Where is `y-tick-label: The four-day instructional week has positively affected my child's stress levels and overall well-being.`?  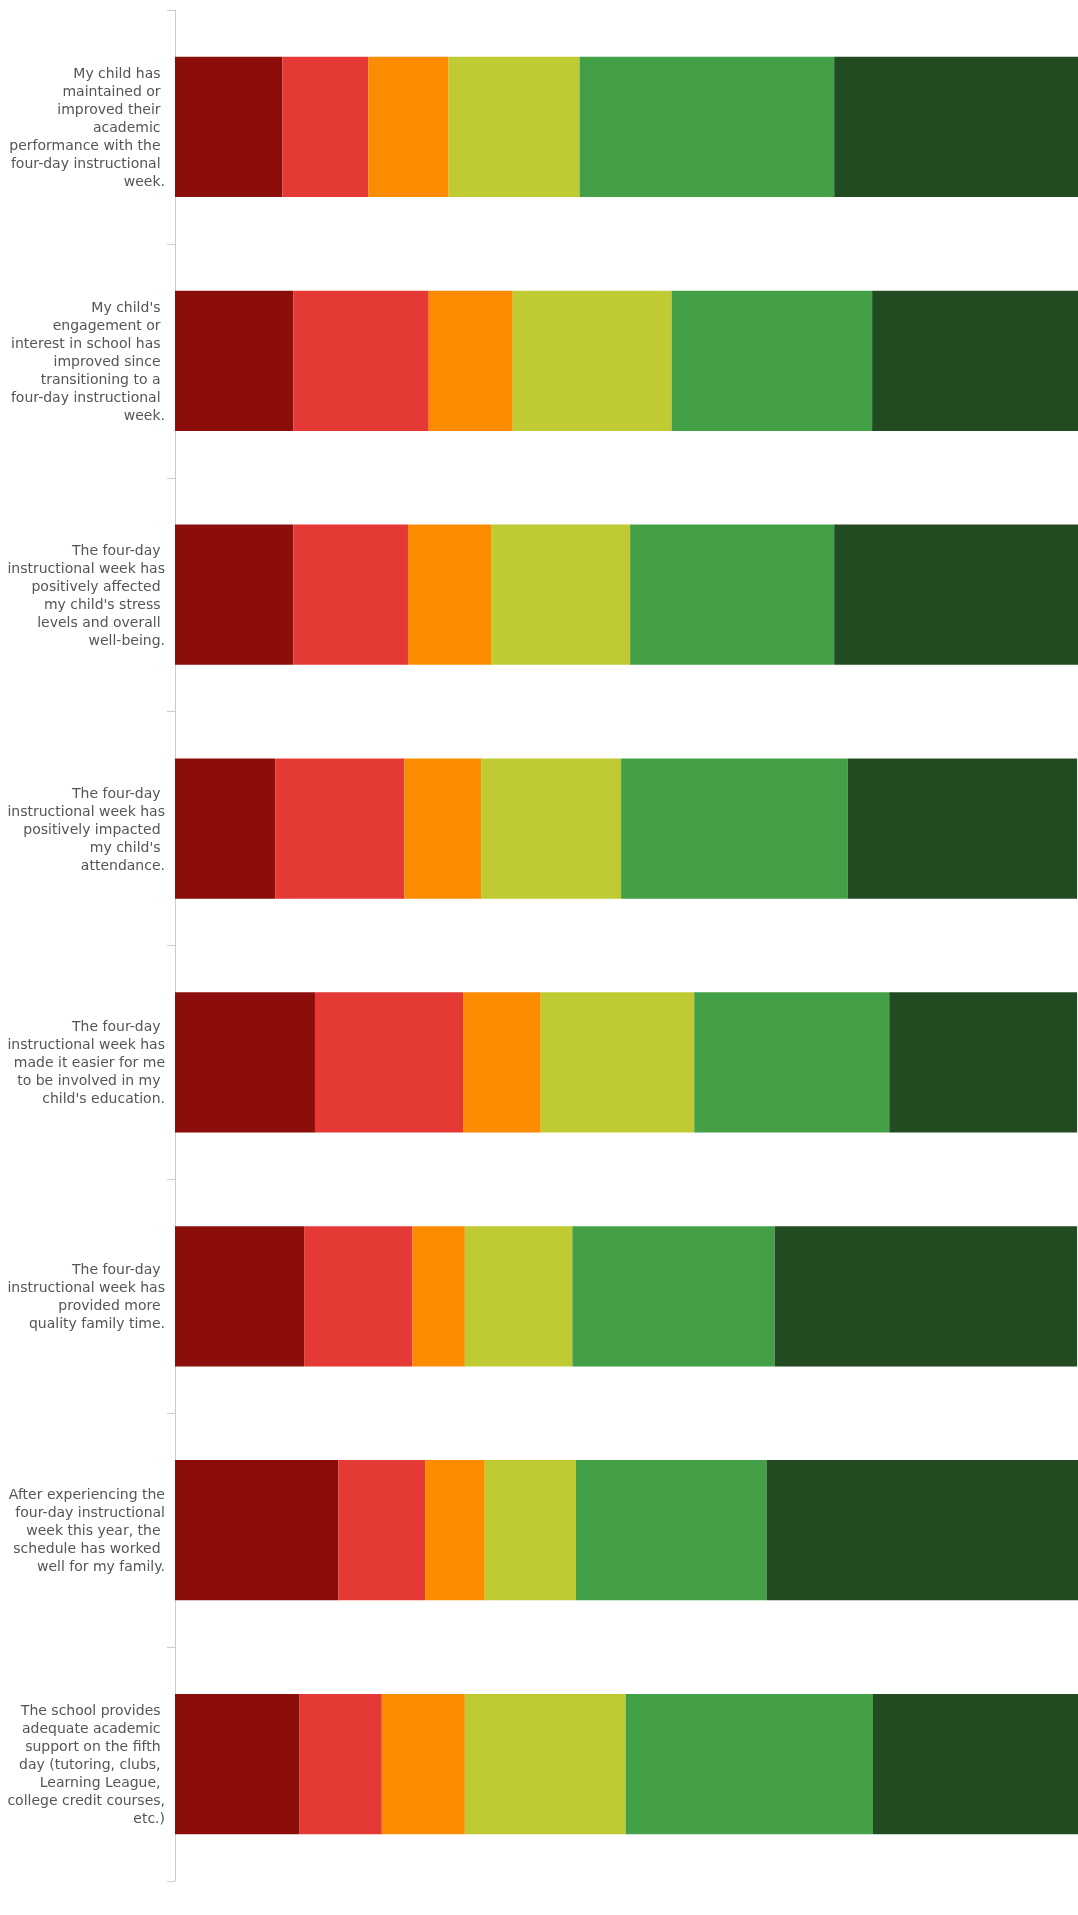
y-tick-label: The four-day instructional week has positively affected my child's stress levels and overall well-being. is located at coordinates (86, 594).